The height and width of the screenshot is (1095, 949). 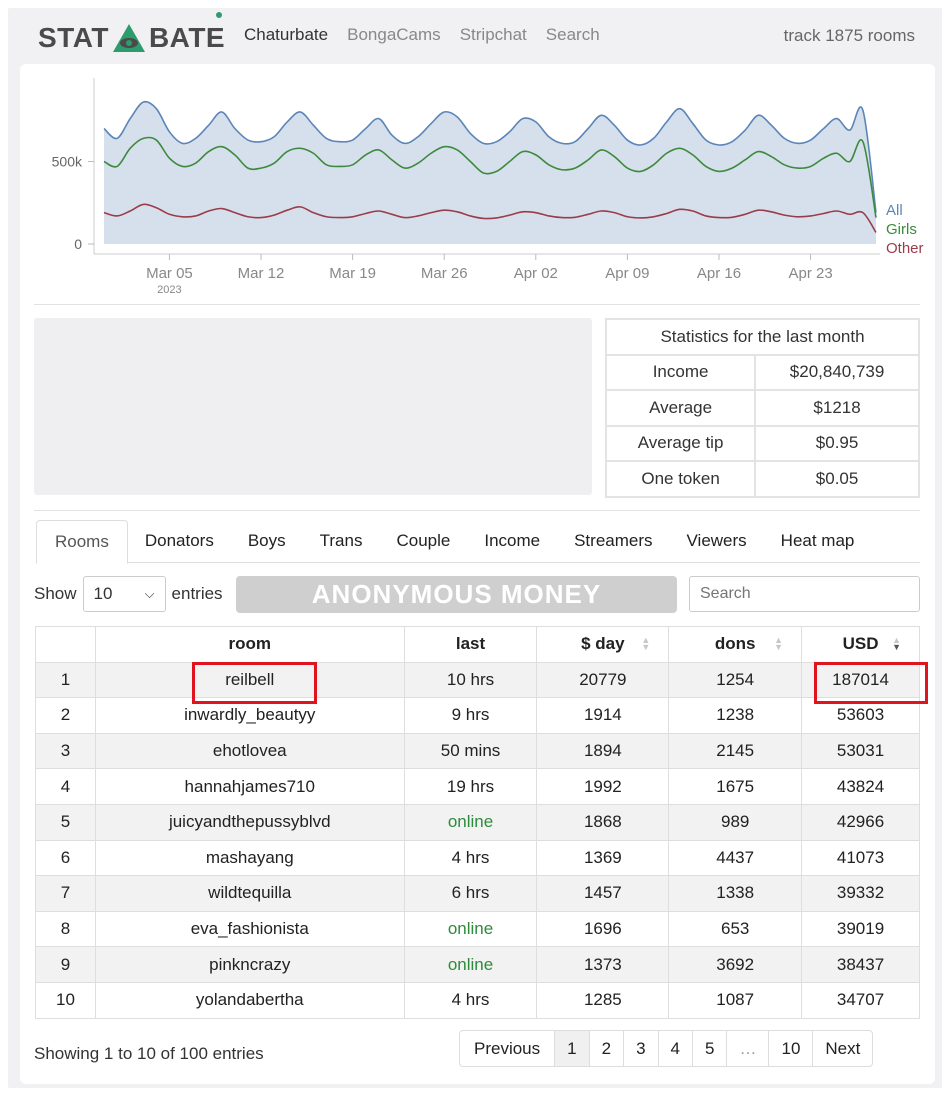 I want to click on col-dons: dons ▲ ▼, so click(x=735, y=644).